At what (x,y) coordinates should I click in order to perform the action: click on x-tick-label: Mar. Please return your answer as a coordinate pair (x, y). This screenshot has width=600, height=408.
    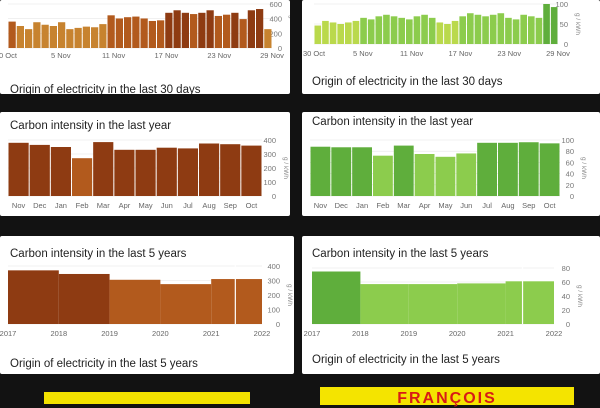
    Looking at the image, I should click on (403, 205).